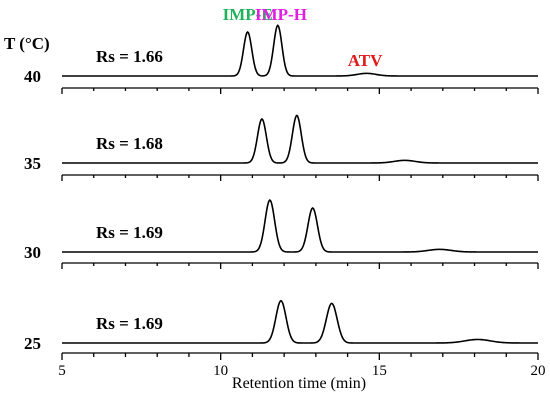  Describe the element at coordinates (248, 14) in the screenshot. I see `peak-label-imp-e: IMP-E` at that location.